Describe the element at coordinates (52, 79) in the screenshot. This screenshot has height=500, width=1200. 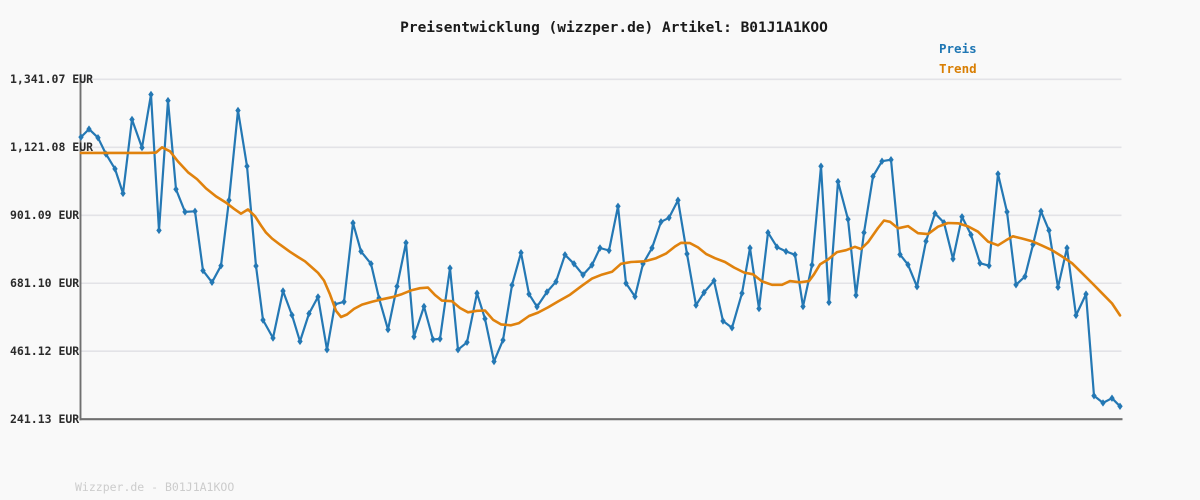
I see `y-tick-label: 1,341.07 EUR` at that location.